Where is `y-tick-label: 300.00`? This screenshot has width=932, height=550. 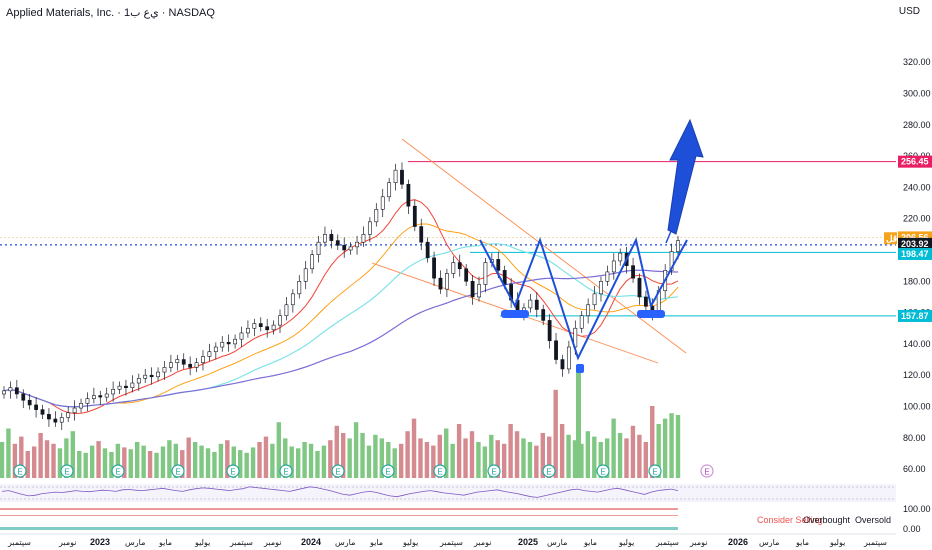
y-tick-label: 300.00 is located at coordinates (917, 94).